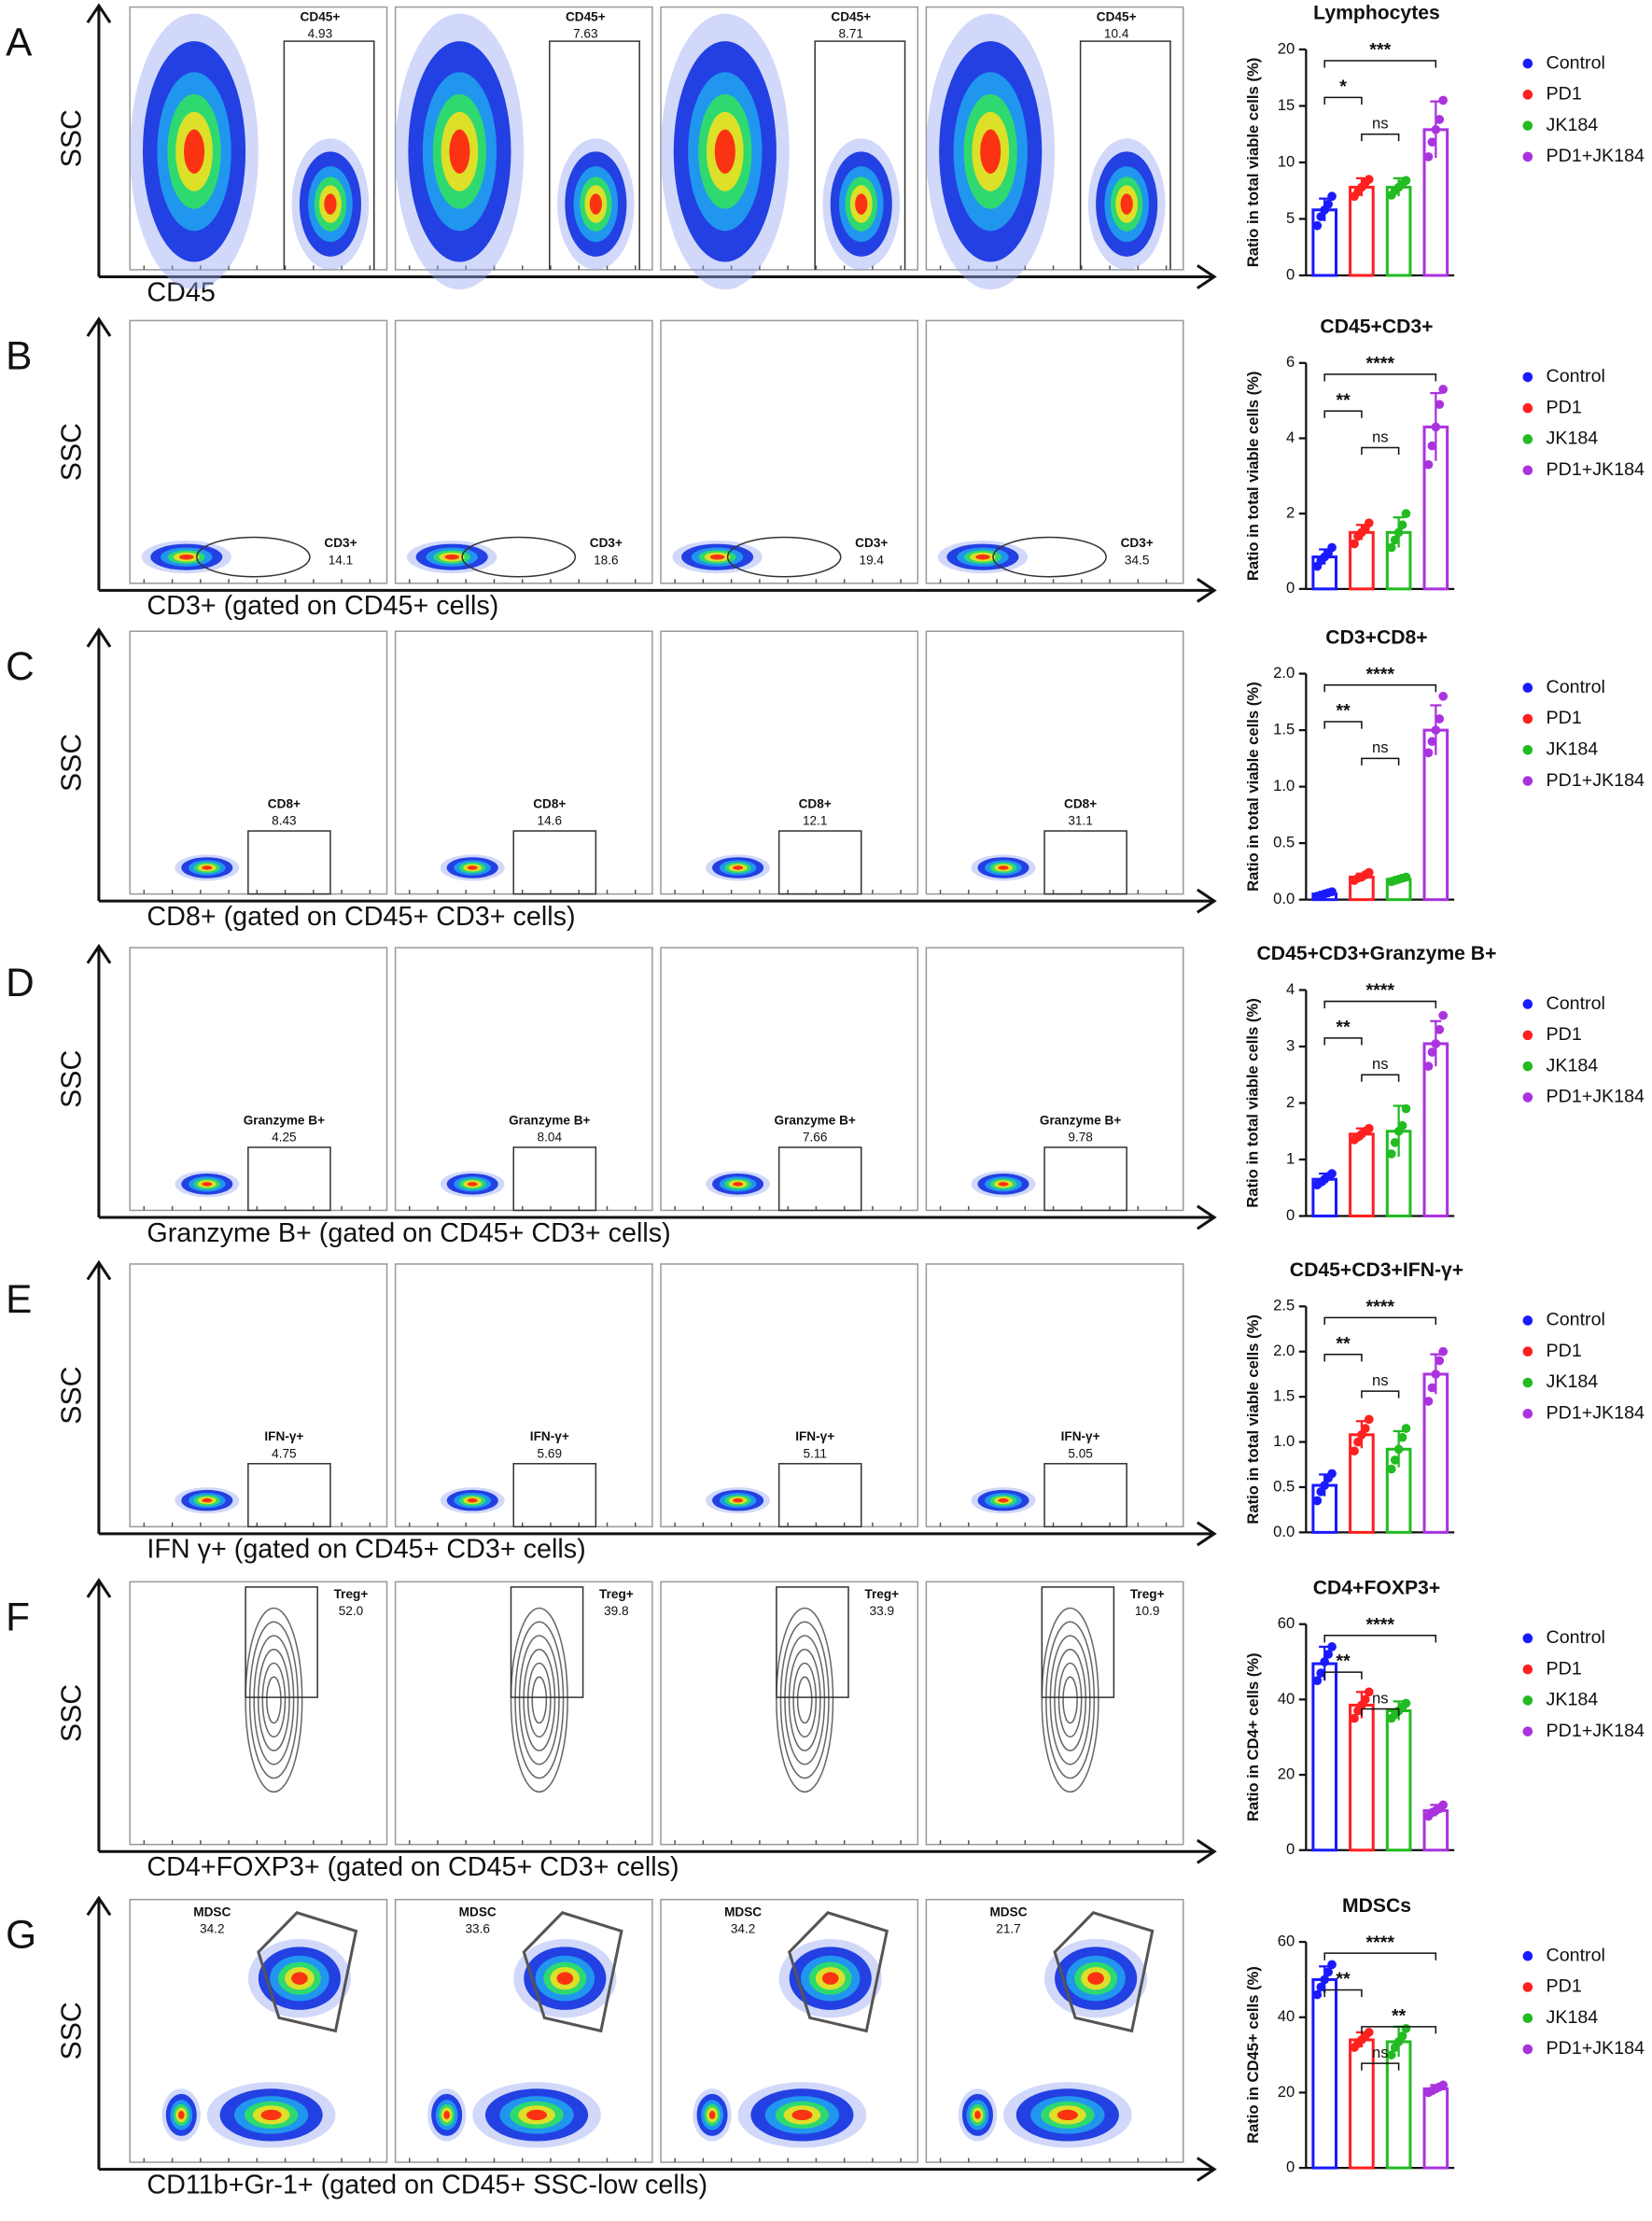 The image size is (1652, 2221). What do you see at coordinates (523, 762) in the screenshot?
I see `flow-plot: CD8+ 14.6` at bounding box center [523, 762].